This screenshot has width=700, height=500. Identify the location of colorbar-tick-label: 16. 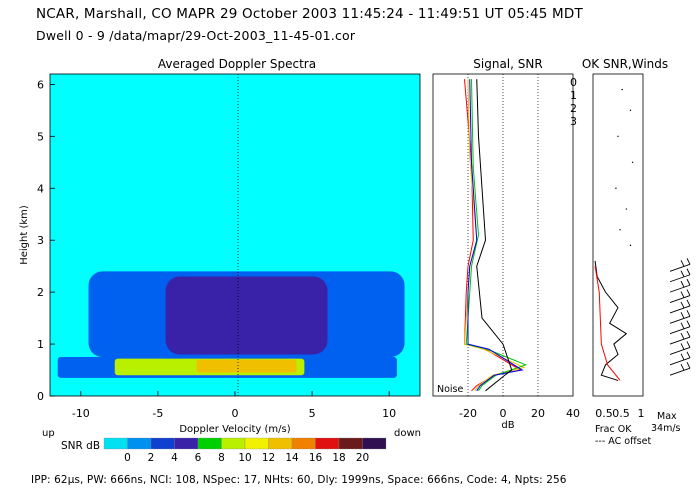
(316, 458).